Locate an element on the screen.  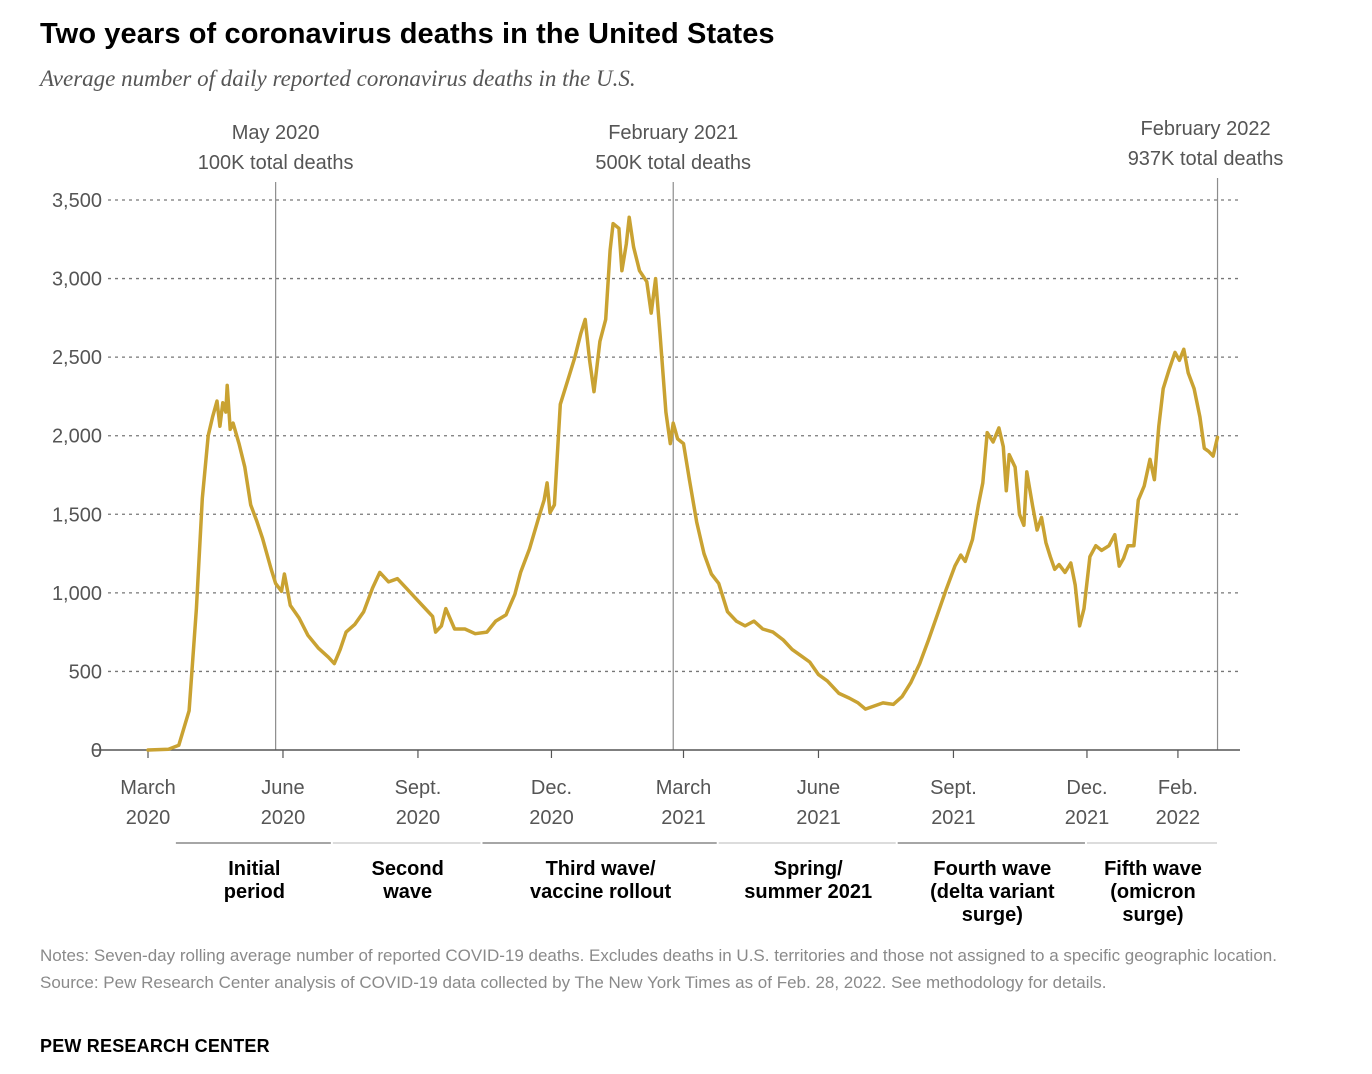
period-label: (omicron is located at coordinates (1153, 892).